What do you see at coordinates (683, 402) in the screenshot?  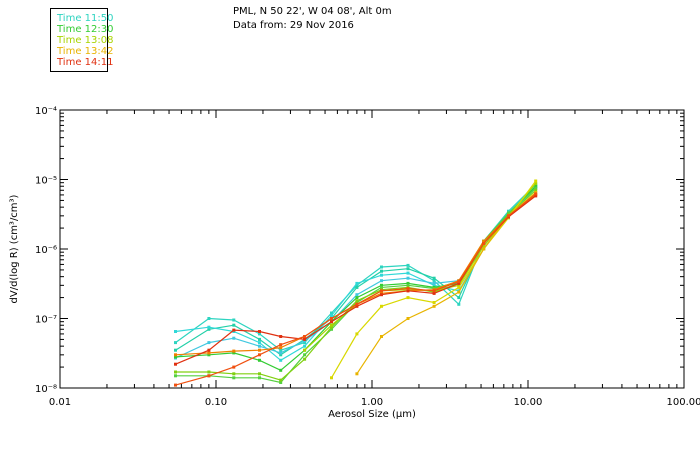 I see `x-tick-label: 100.00` at bounding box center [683, 402].